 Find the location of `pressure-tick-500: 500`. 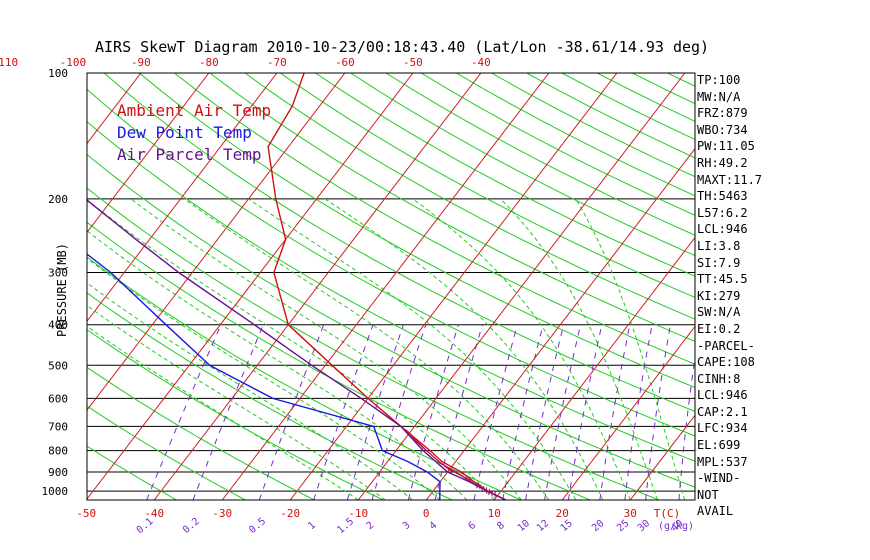

pressure-tick-500: 500 is located at coordinates (58, 365).